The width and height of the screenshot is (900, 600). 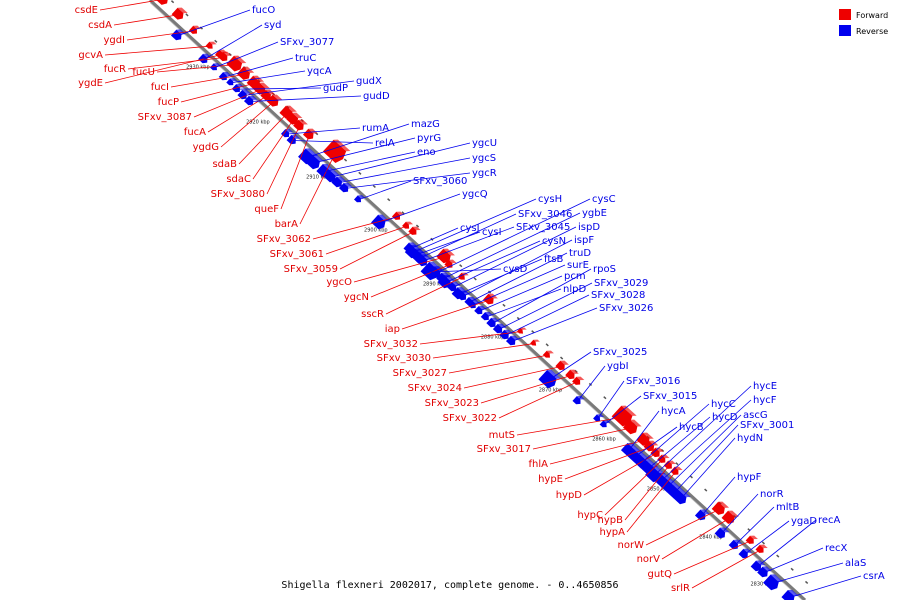 I want to click on forward-gene-label: gutQ, so click(x=660, y=574).